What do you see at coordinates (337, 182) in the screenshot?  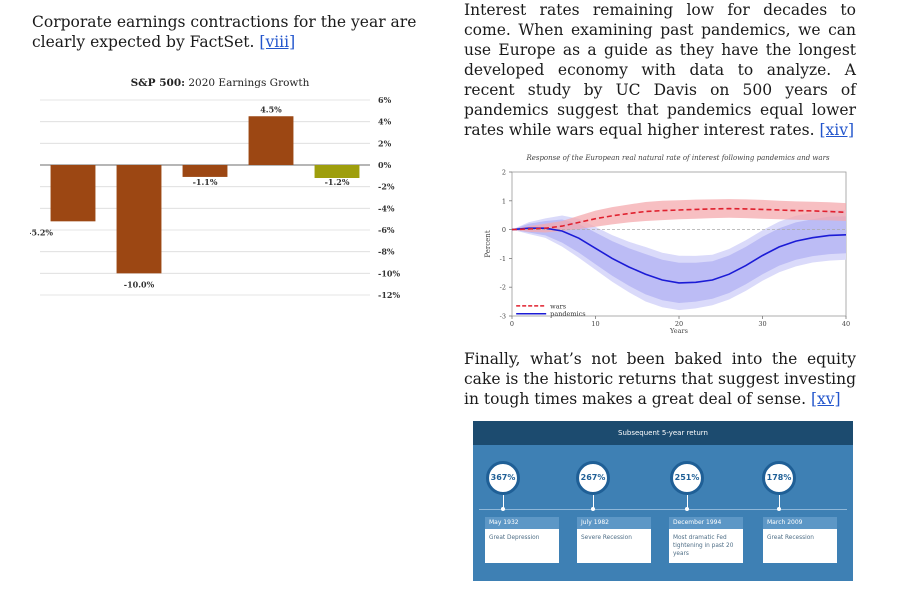 I see `data-label: -1.2%` at bounding box center [337, 182].